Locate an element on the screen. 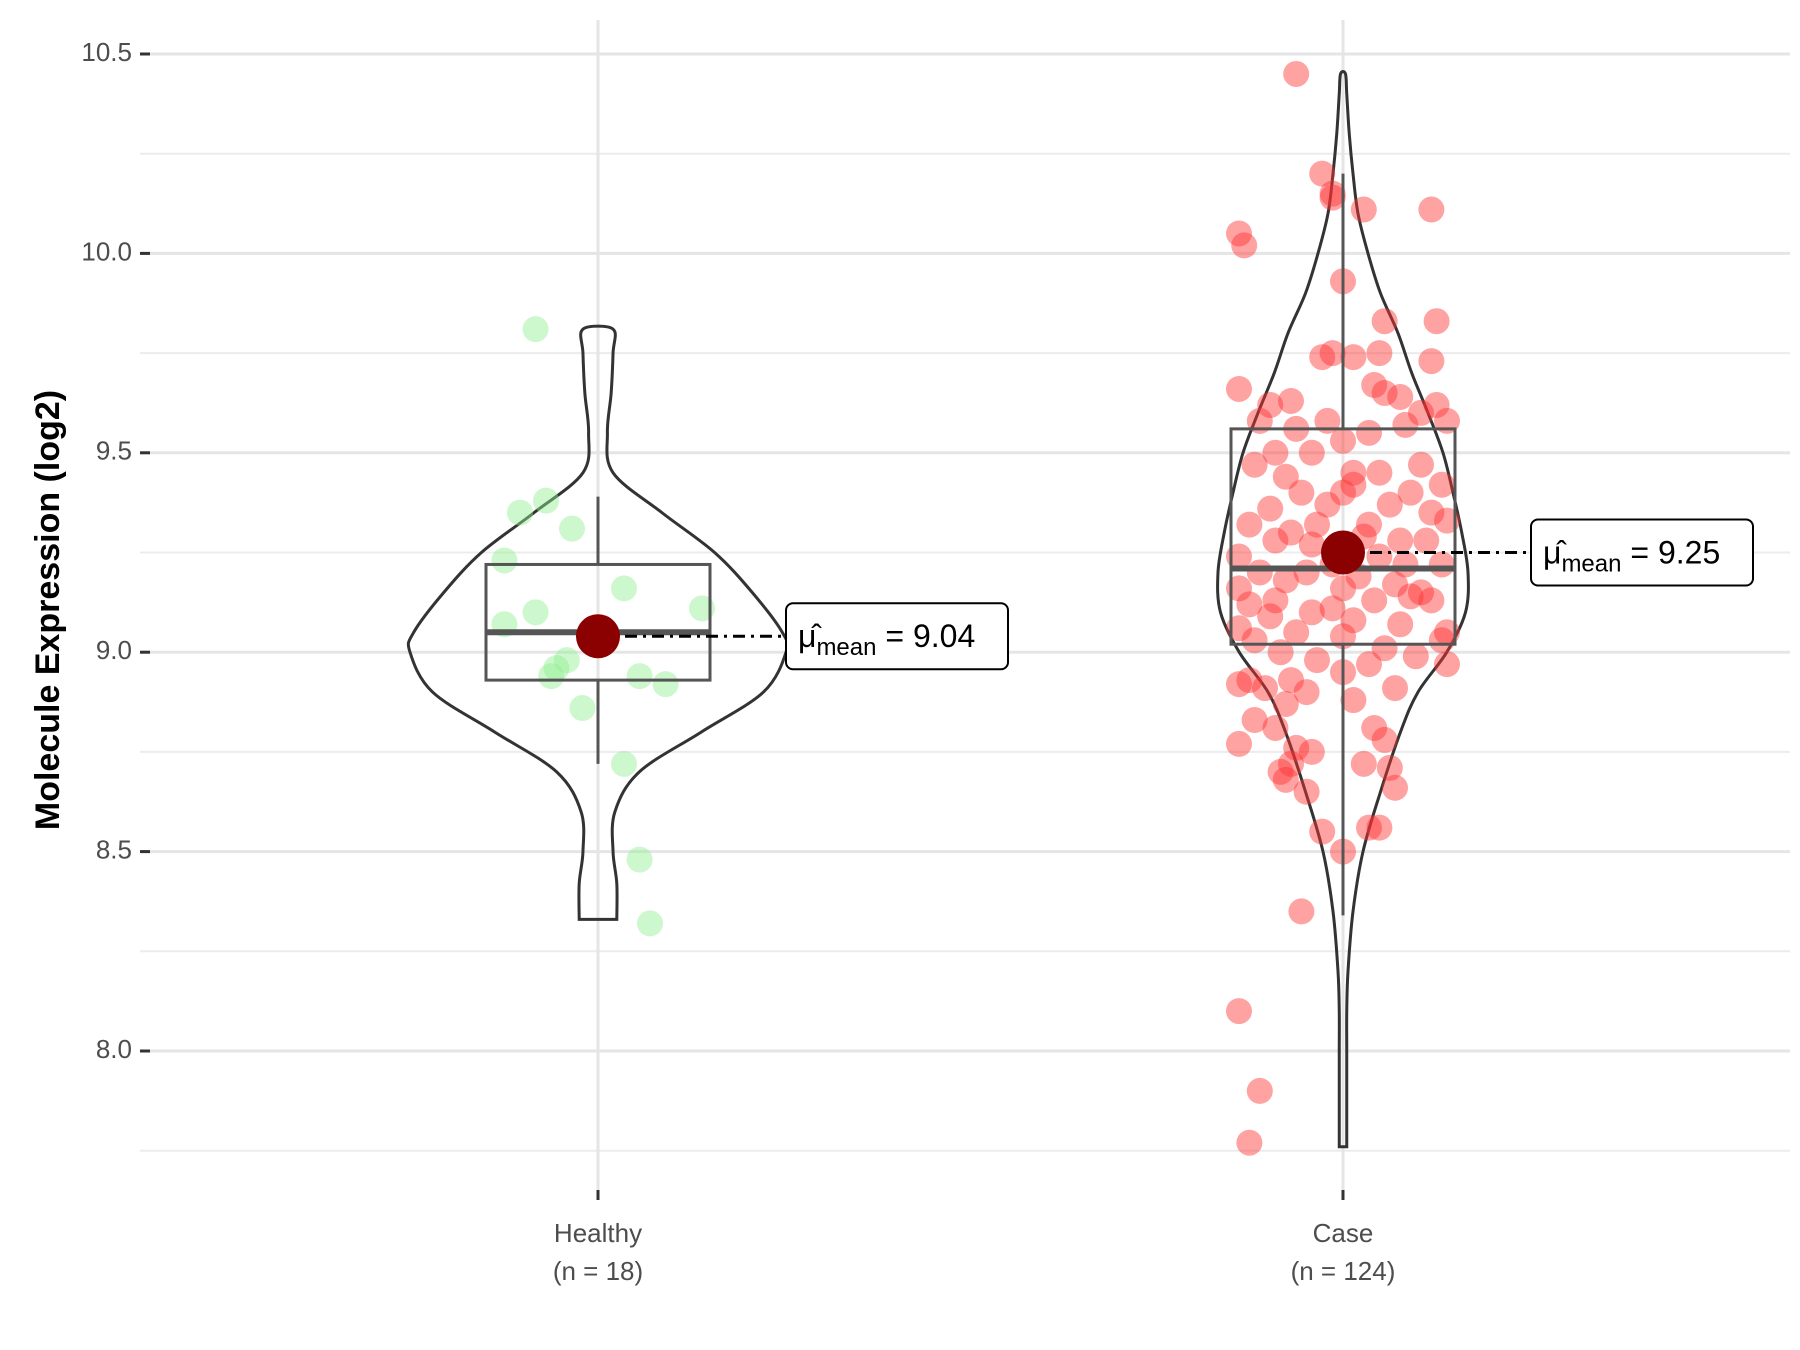 This screenshot has height=1350, width=1800. x-tick-sublabel: (n = 18) is located at coordinates (598, 1271).